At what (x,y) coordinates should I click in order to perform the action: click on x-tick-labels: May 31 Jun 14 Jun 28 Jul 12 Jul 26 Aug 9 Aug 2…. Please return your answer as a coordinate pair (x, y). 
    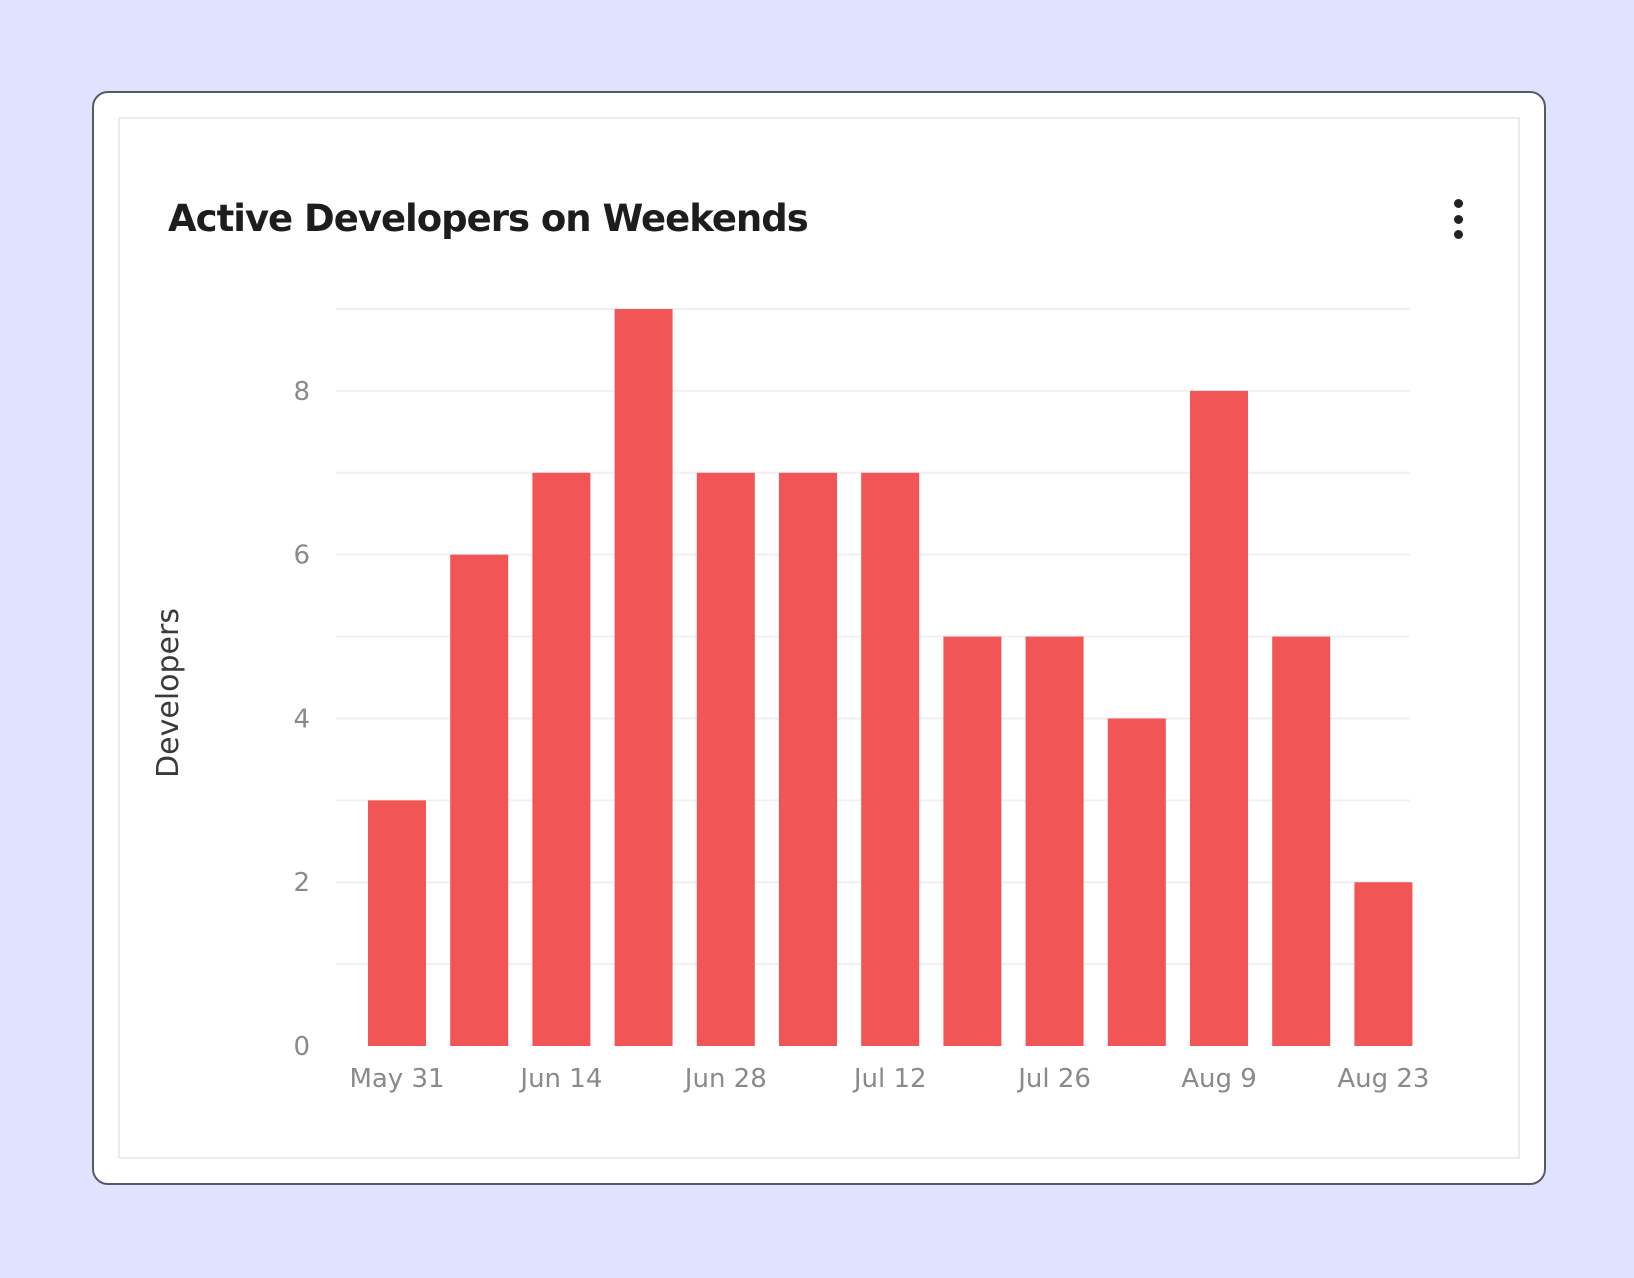
    Looking at the image, I should click on (889, 1079).